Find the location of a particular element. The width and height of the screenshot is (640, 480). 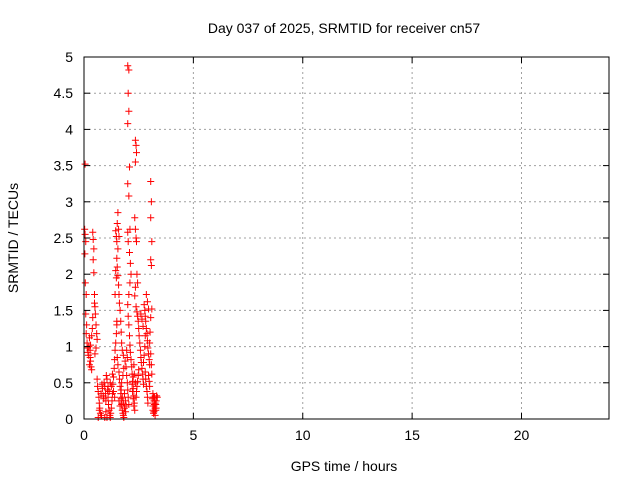

y-axis-label: SRMTID / TECUs is located at coordinates (13, 238).